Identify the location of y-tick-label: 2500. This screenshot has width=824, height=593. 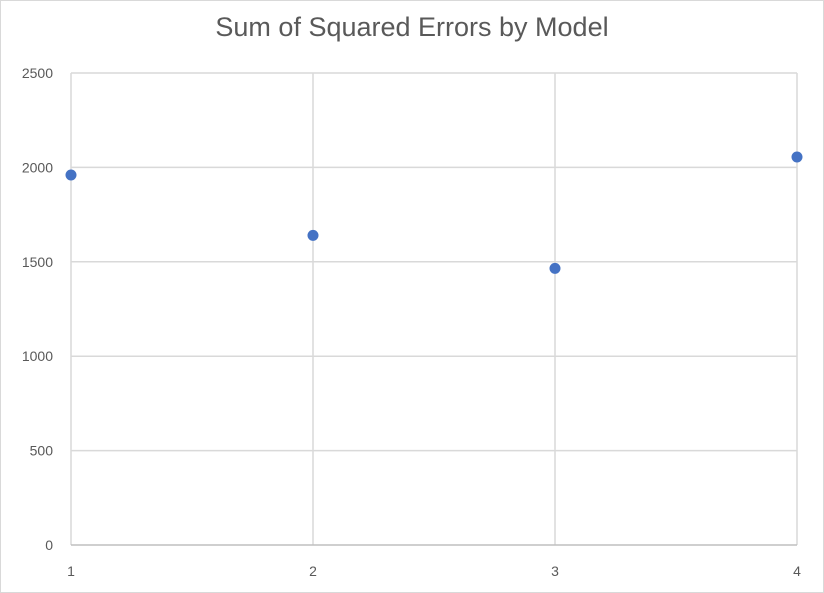
(37, 73).